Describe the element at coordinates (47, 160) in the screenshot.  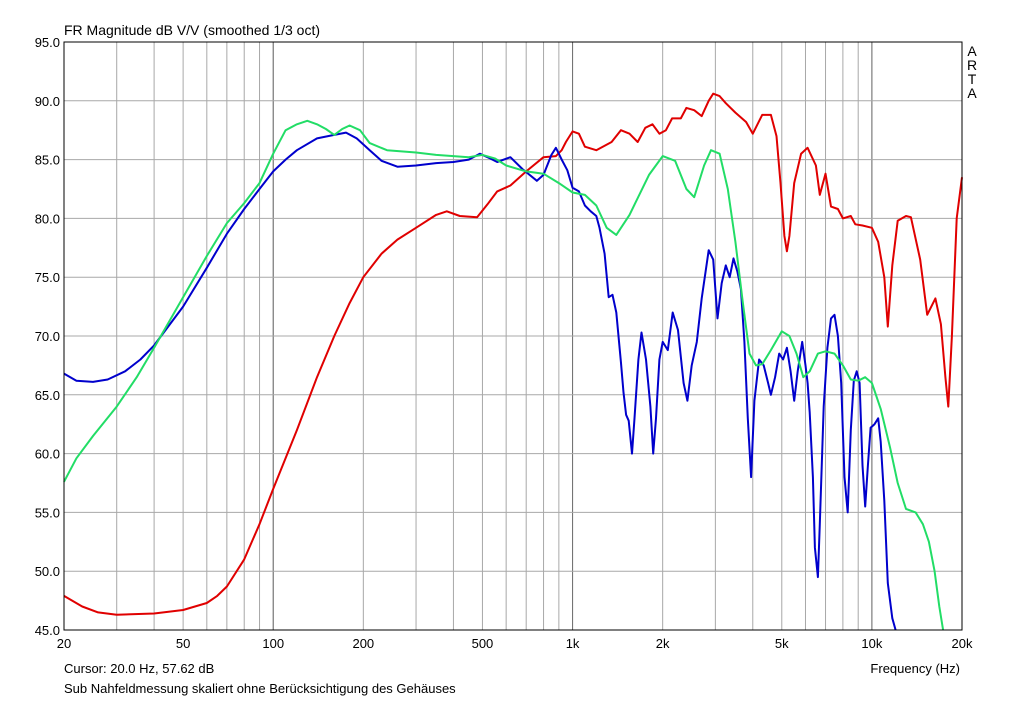
I see `y-tick-label: 85.0` at that location.